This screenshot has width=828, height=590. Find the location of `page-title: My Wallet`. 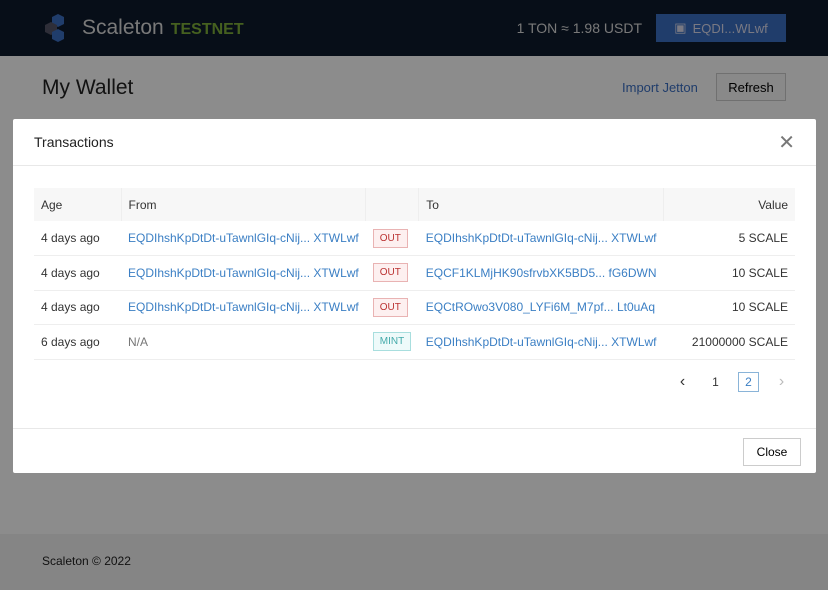

page-title: My Wallet is located at coordinates (88, 87).